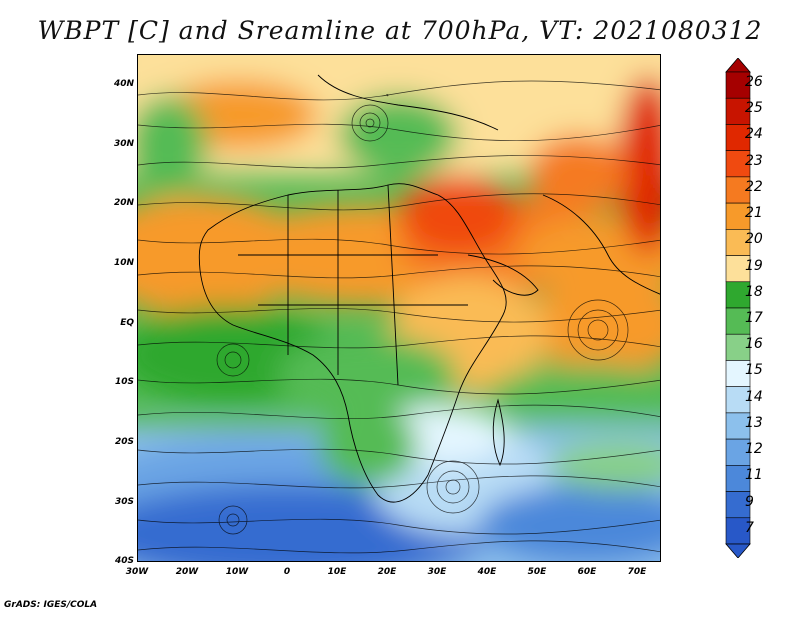 The height and width of the screenshot is (618, 800). I want to click on lat-label-10n: 10N, so click(123, 263).